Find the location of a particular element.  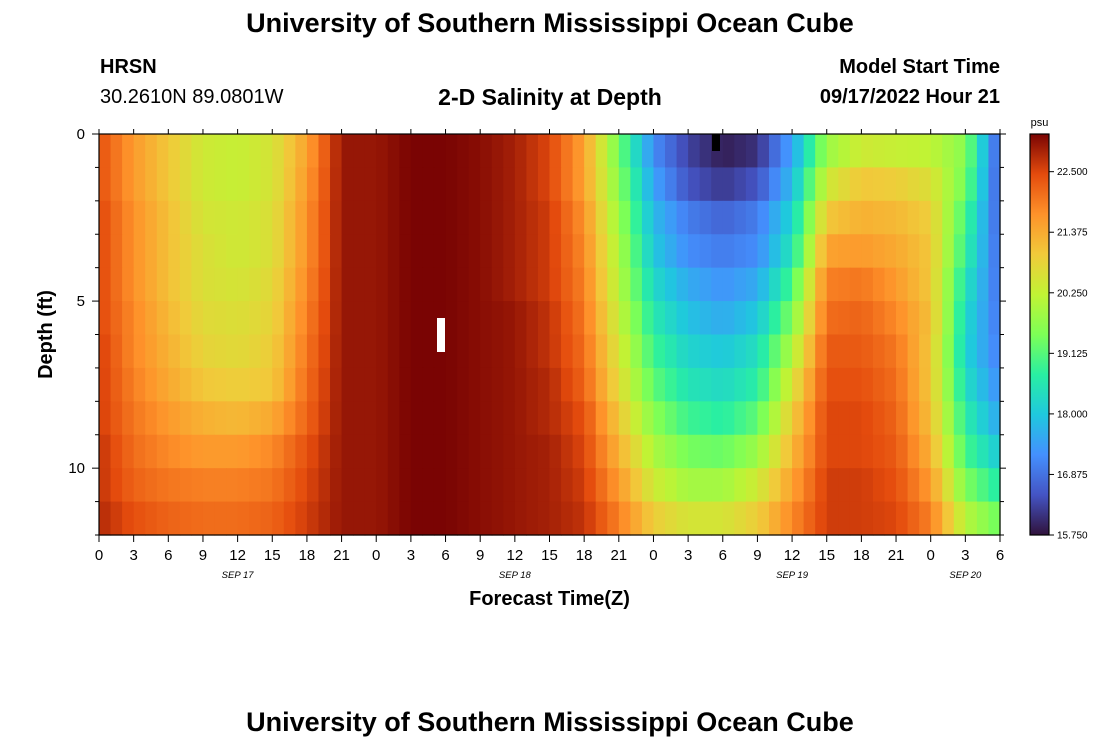

x-axis-label: Forecast Time(Z) is located at coordinates (549, 599).